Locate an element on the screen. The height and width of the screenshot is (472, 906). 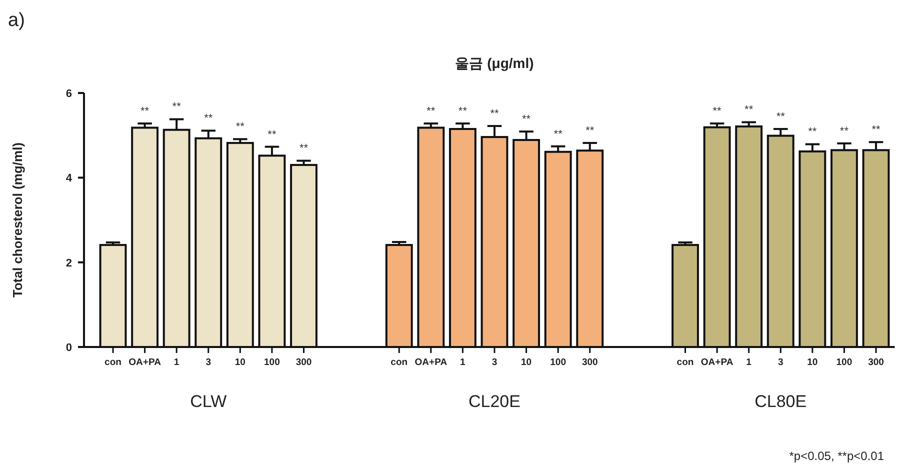
text: CL20E is located at coordinates (494, 401).